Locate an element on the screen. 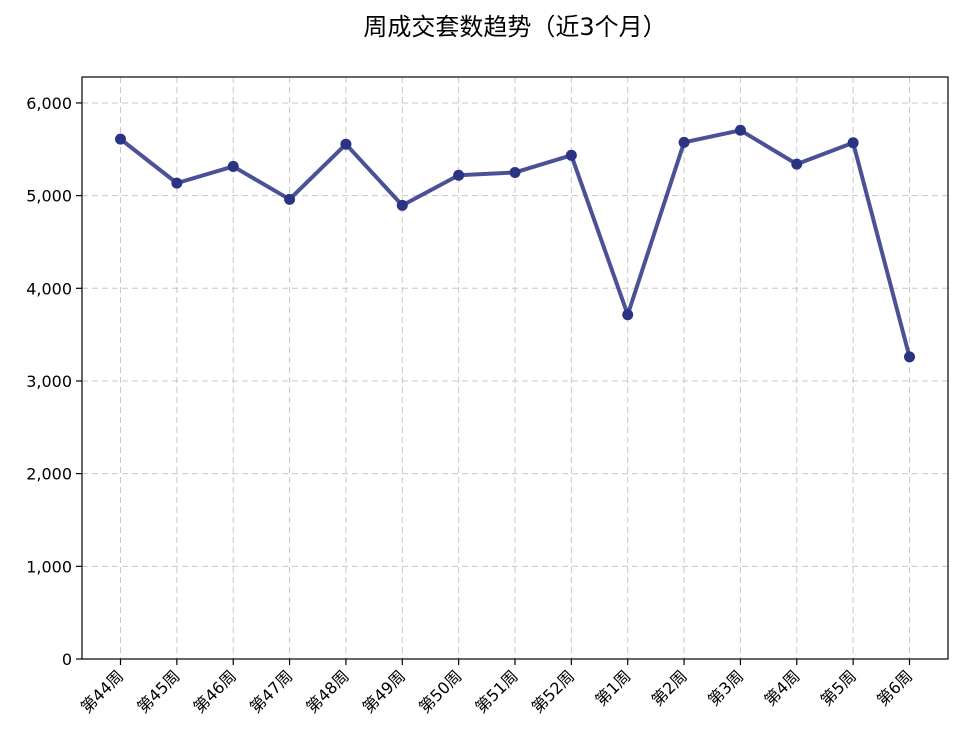  y-tick-label: 0 is located at coordinates (67, 659).